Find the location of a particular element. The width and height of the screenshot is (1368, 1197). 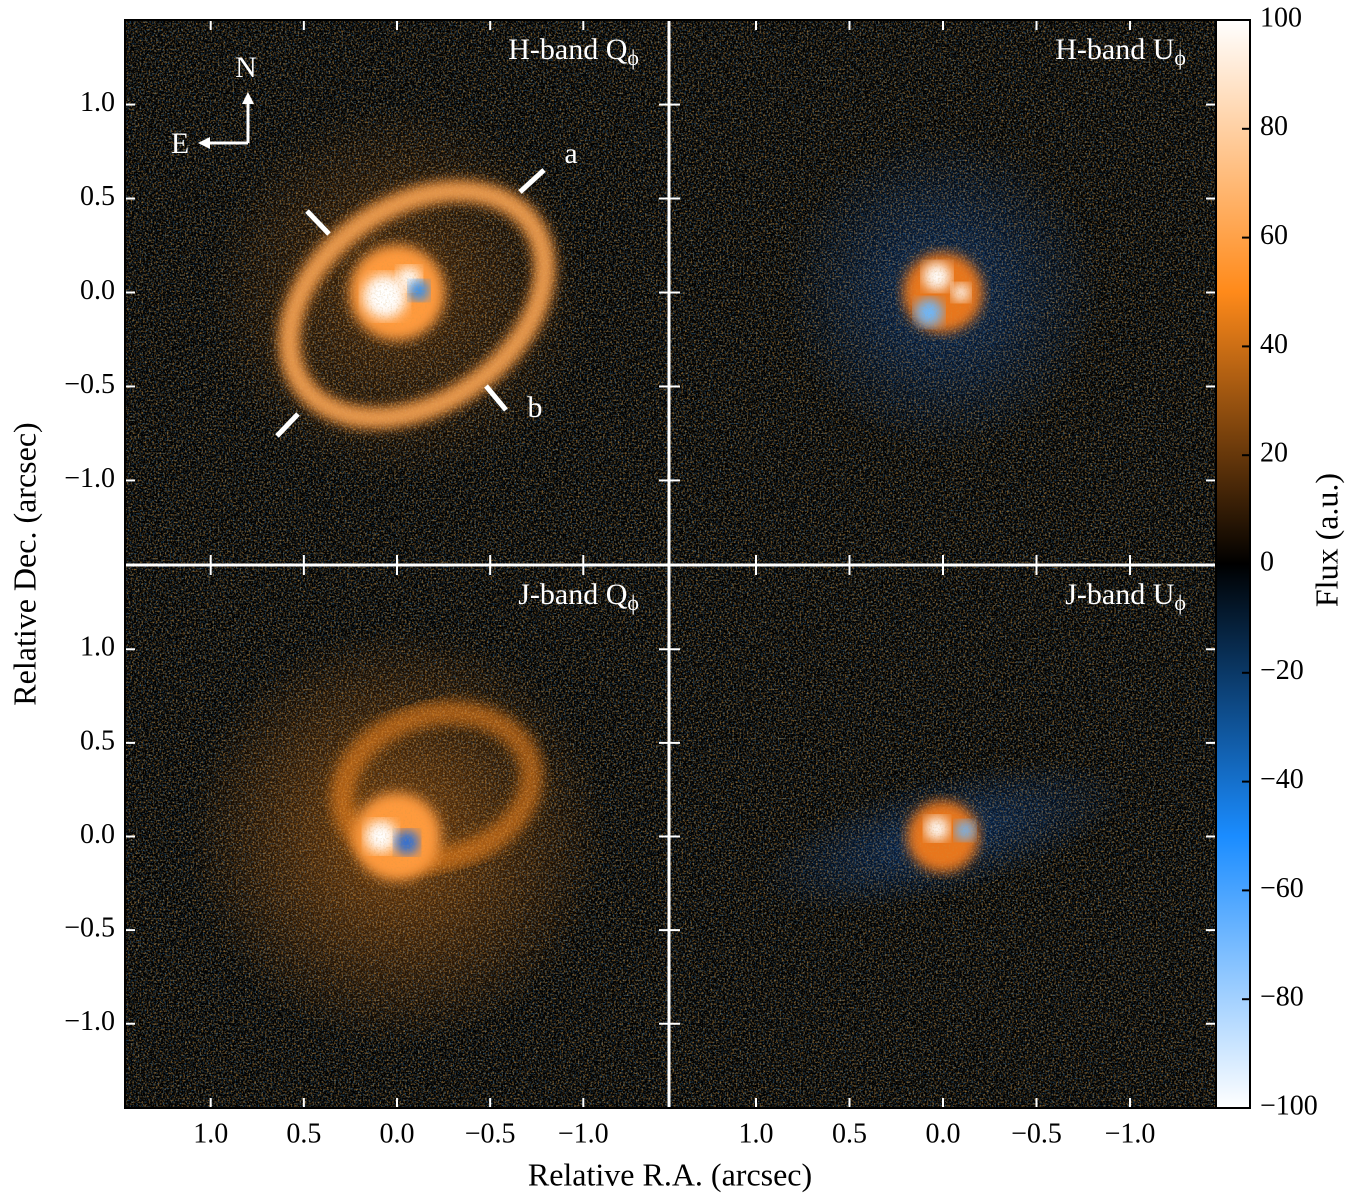

title-text: J-band U is located at coordinates (1119, 594).